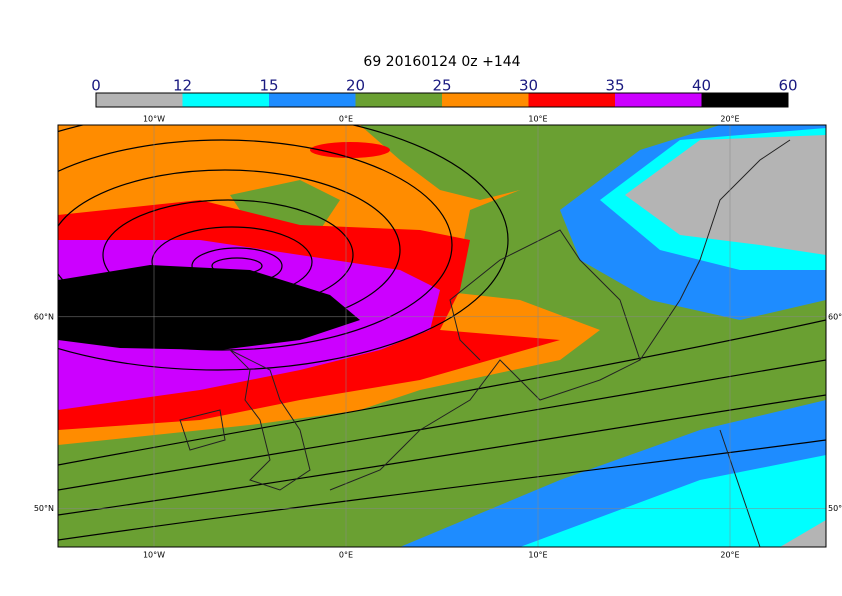 Image resolution: width=842 pixels, height=596 pixels. I want to click on field-red, so click(350, 150).